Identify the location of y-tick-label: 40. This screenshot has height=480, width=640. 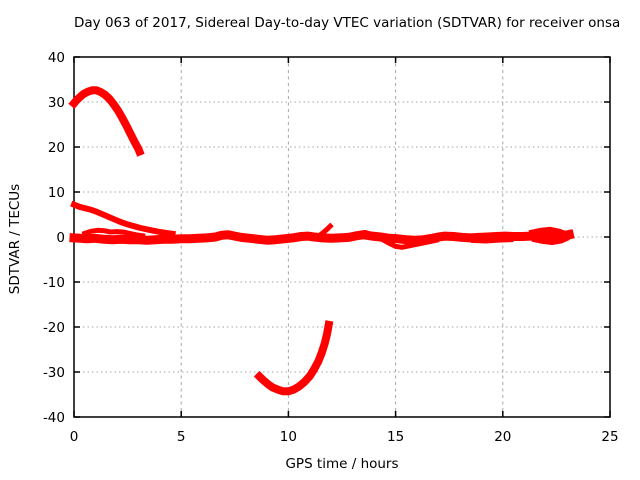
(56, 58).